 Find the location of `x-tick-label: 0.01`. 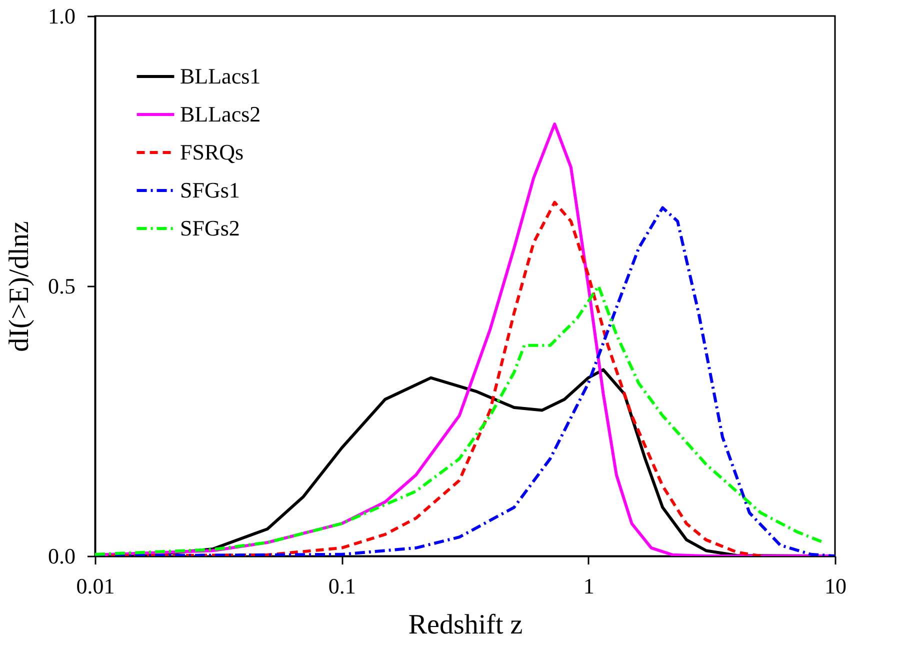

x-tick-label: 0.01 is located at coordinates (95, 586).